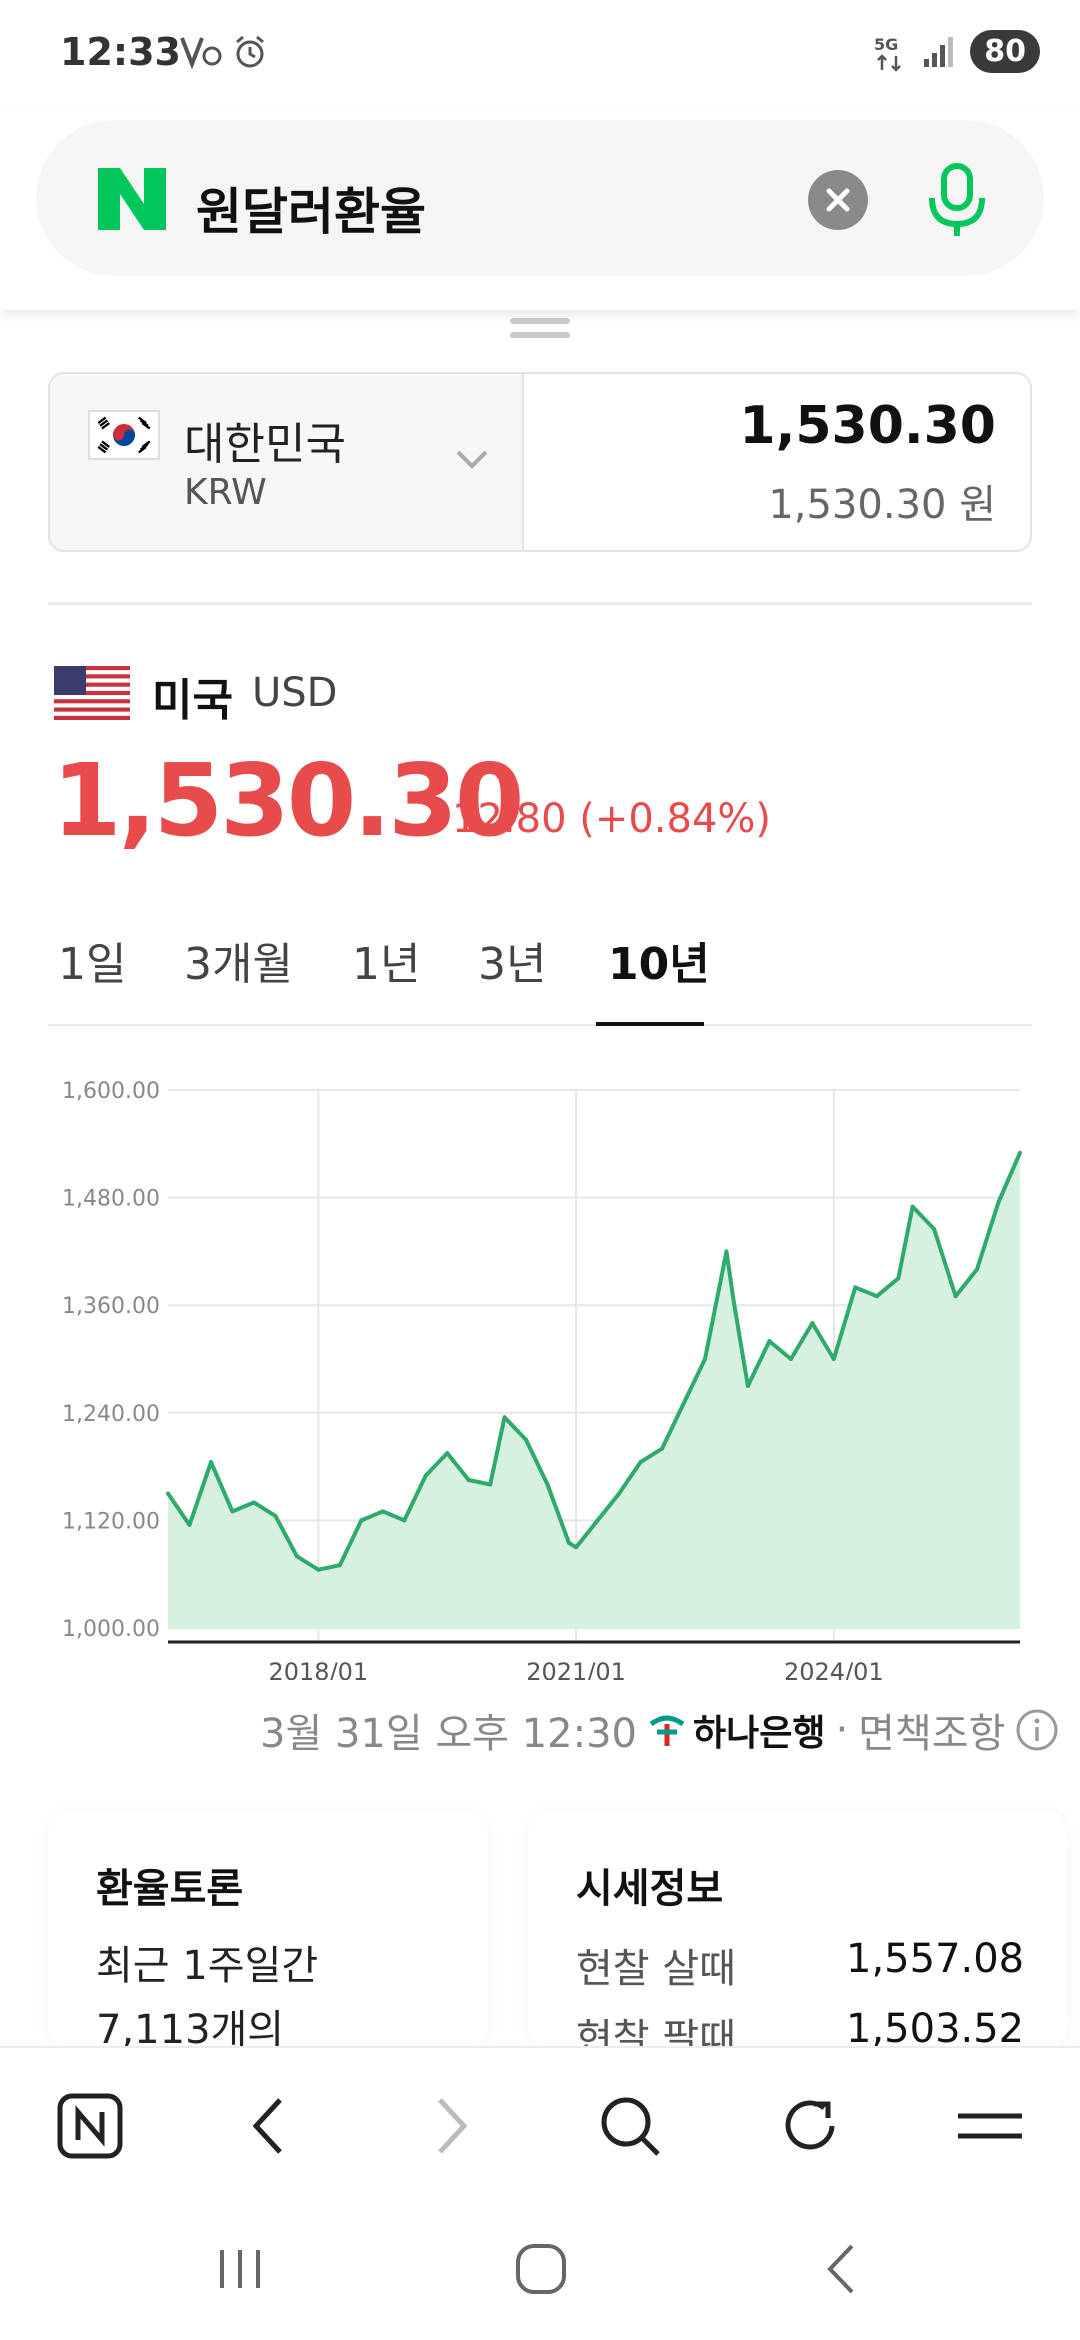 The image size is (1080, 2340). I want to click on search-icon, so click(630, 2126).